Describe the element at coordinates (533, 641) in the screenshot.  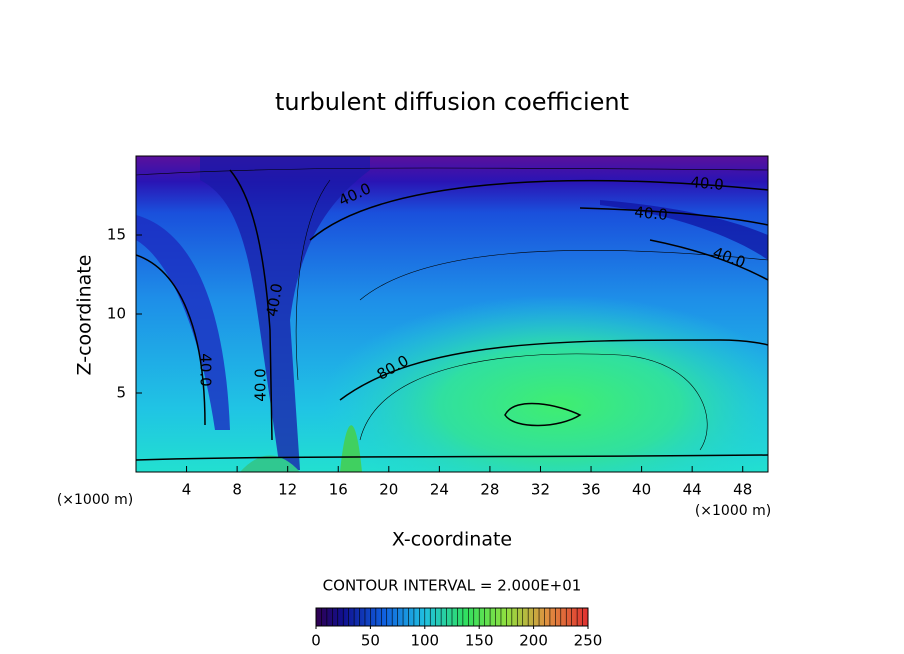
I see `colorbar-tick-label: 200` at that location.